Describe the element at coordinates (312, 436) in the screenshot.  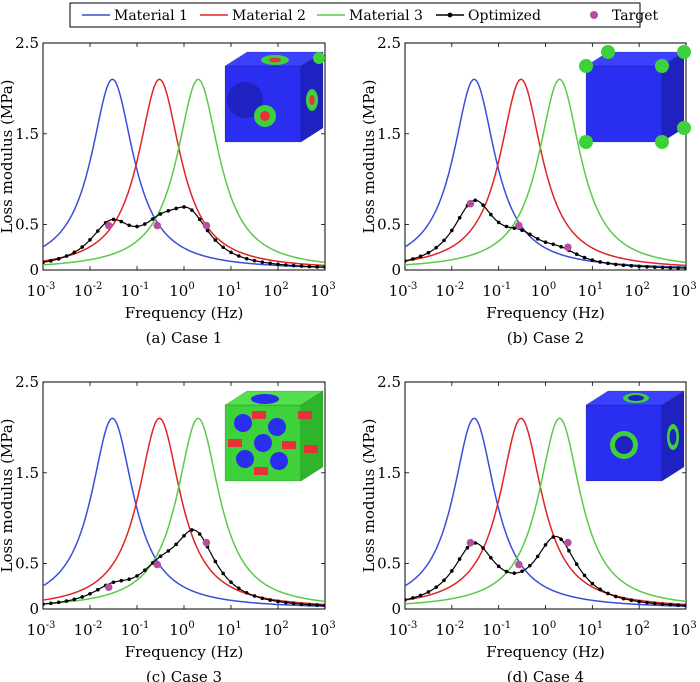
I see `cube-face-side` at that location.